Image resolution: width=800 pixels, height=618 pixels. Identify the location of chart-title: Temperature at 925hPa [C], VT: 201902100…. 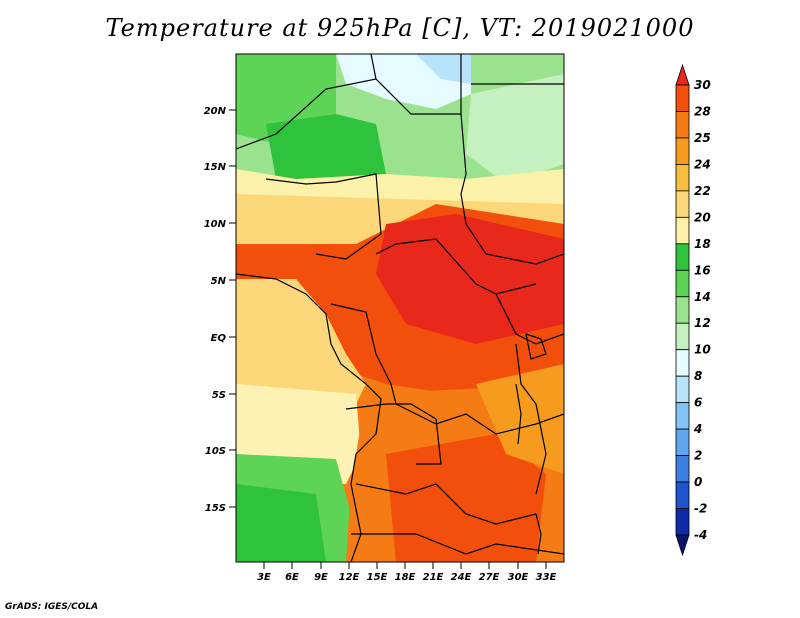
(400, 28).